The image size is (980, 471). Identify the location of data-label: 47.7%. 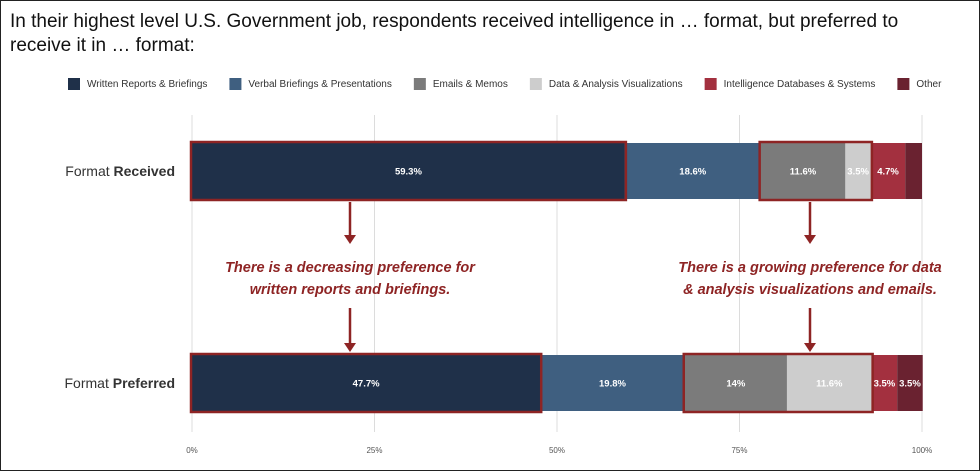
(366, 384).